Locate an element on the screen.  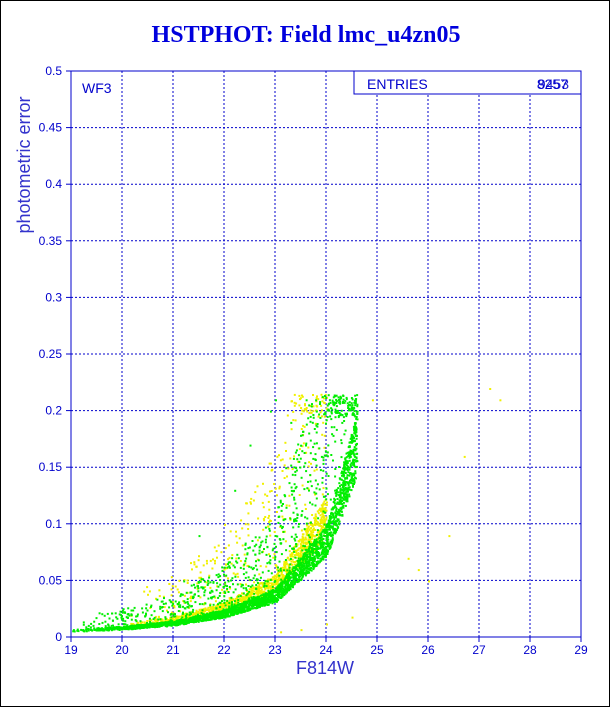
stats-label: ENTRIES is located at coordinates (397, 84).